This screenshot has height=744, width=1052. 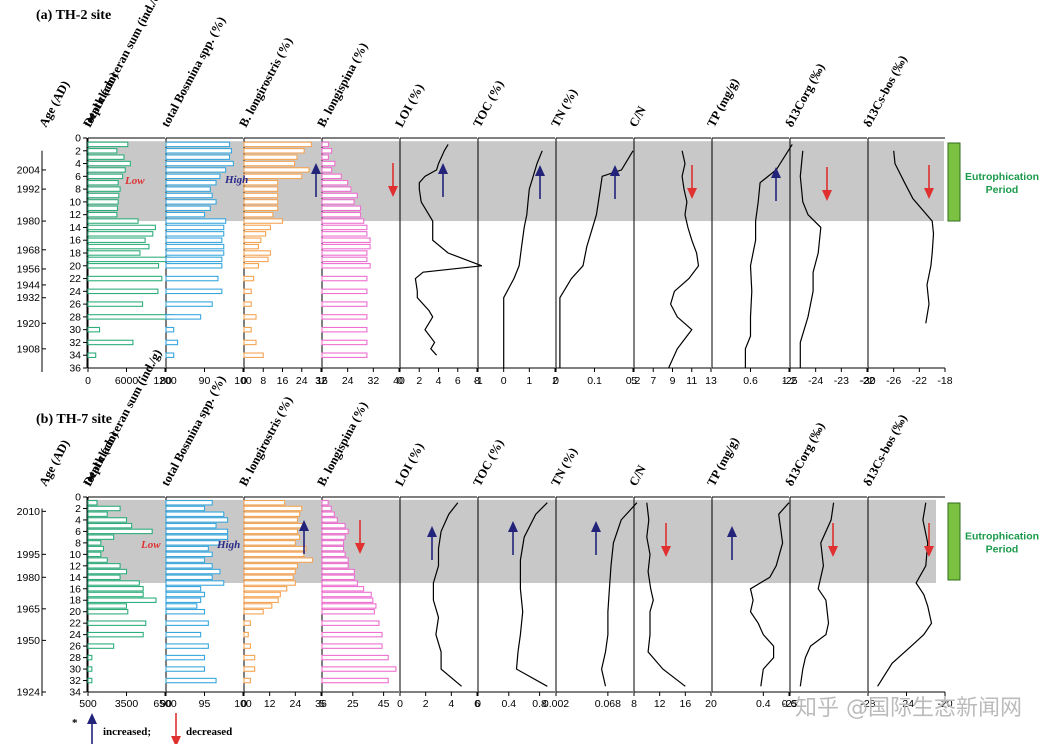 What do you see at coordinates (360, 548) in the screenshot?
I see `trend-arrow-1-1-head` at bounding box center [360, 548].